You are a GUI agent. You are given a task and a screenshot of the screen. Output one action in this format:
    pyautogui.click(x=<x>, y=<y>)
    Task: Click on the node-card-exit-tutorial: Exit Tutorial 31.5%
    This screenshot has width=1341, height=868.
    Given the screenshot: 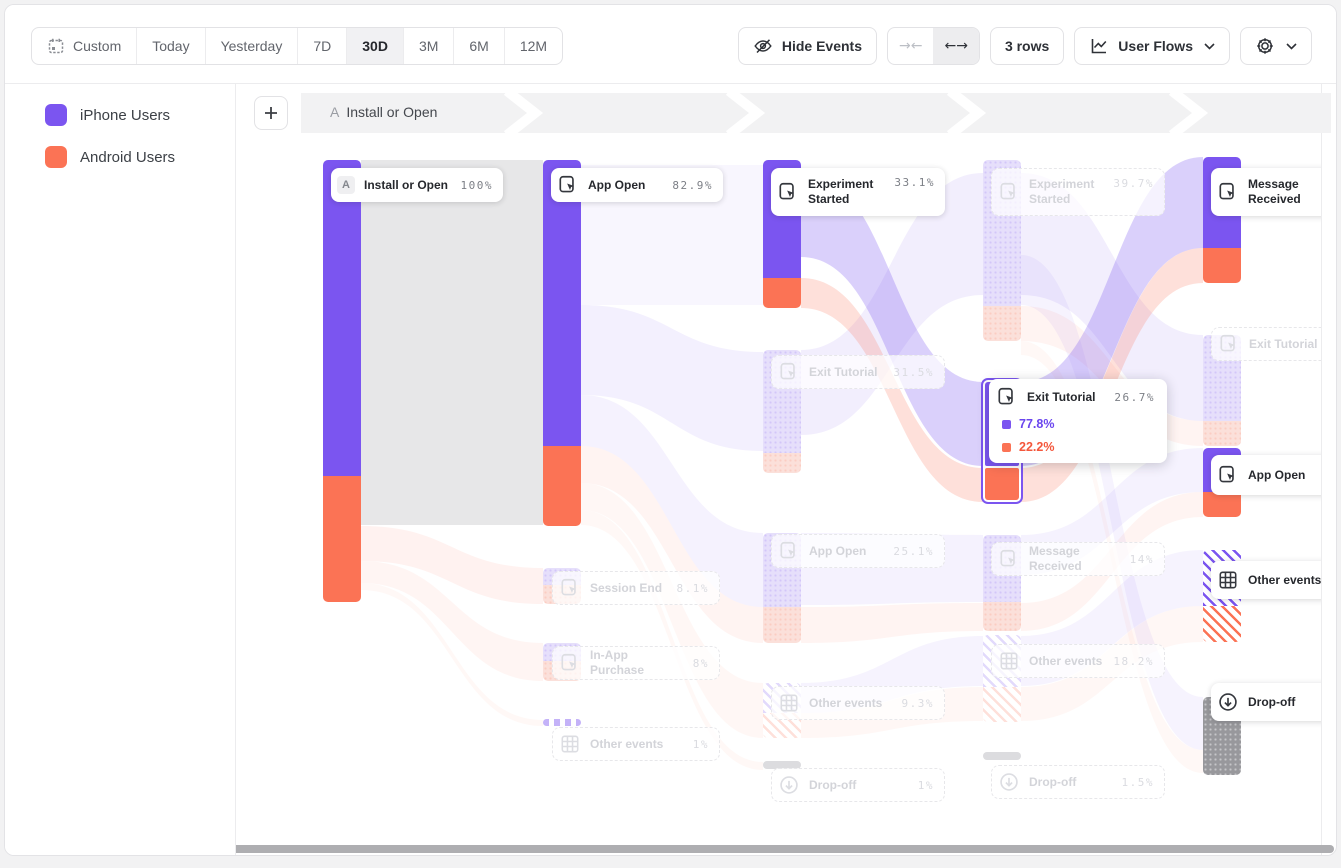 What is the action you would take?
    pyautogui.click(x=858, y=372)
    